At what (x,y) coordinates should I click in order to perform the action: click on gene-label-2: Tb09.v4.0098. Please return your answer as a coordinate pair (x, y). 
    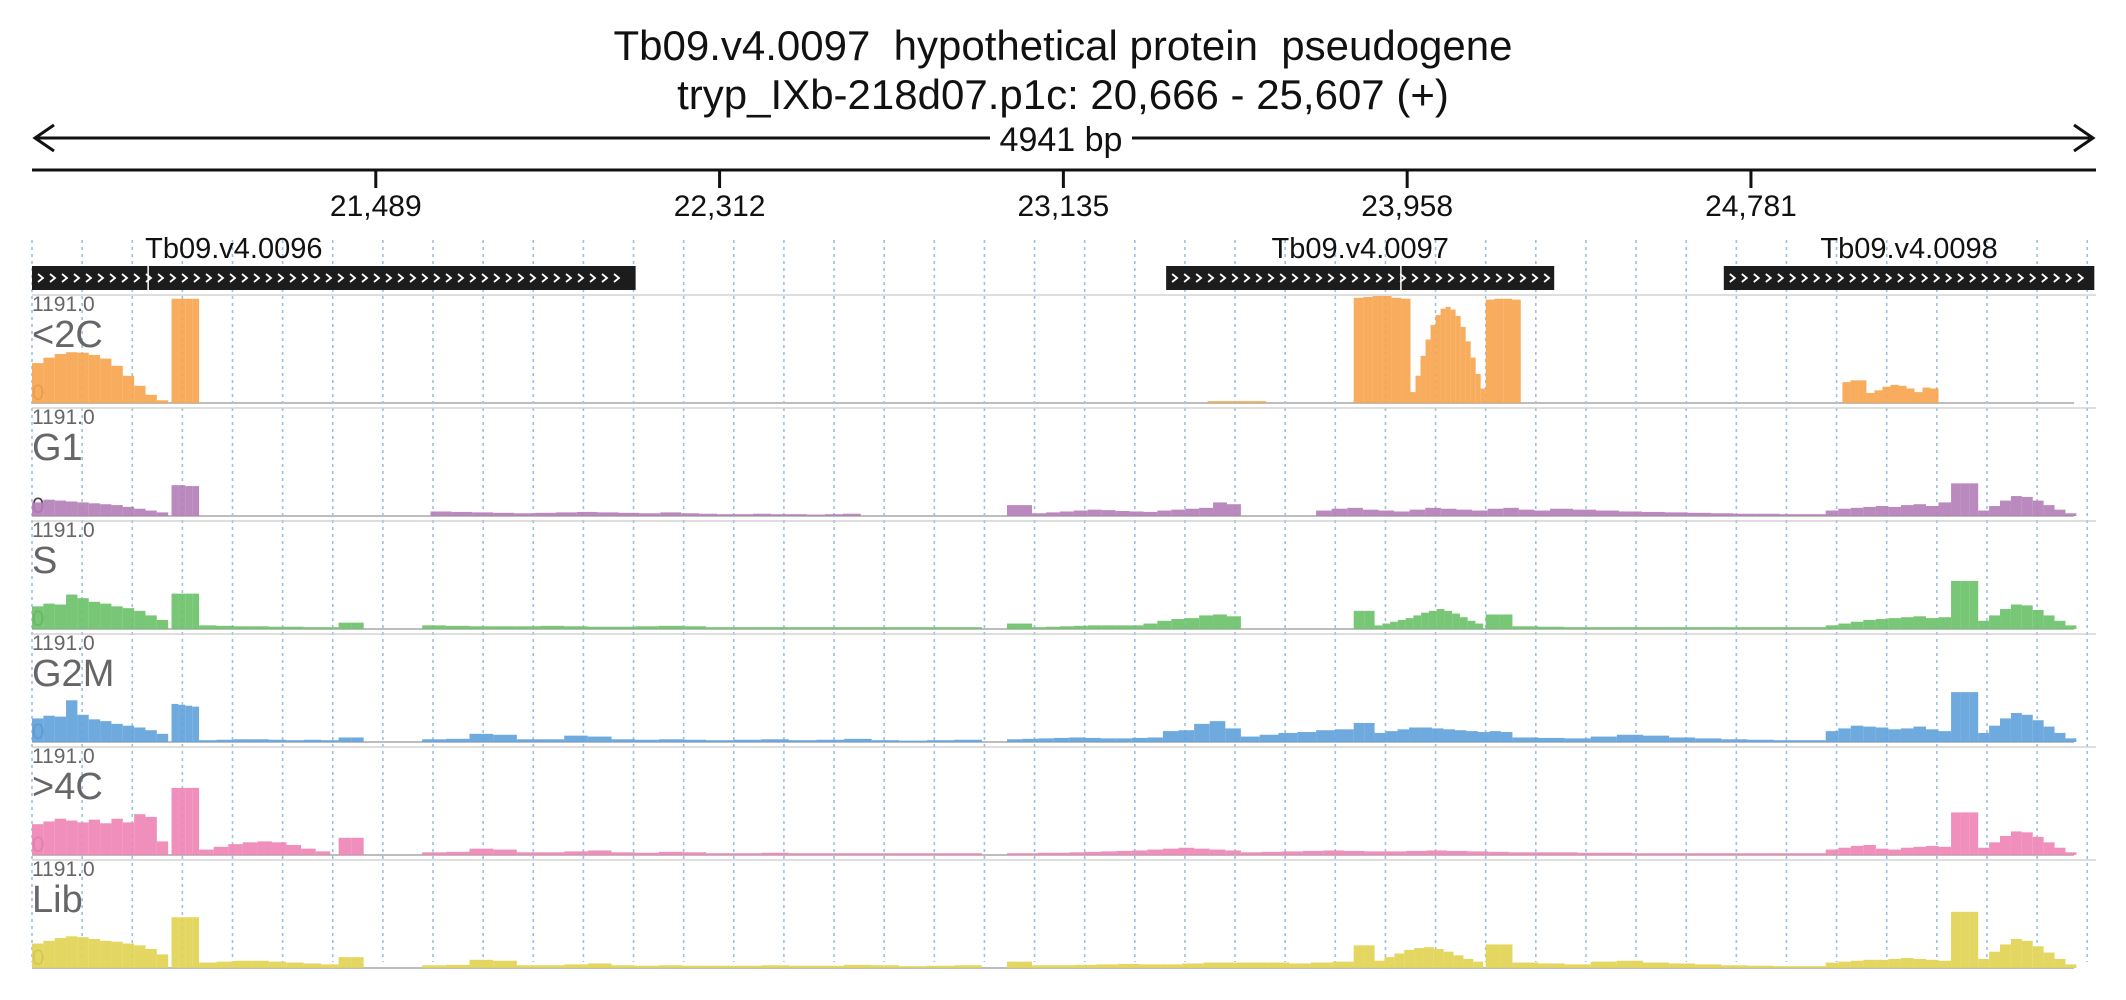
    Looking at the image, I should click on (1908, 249).